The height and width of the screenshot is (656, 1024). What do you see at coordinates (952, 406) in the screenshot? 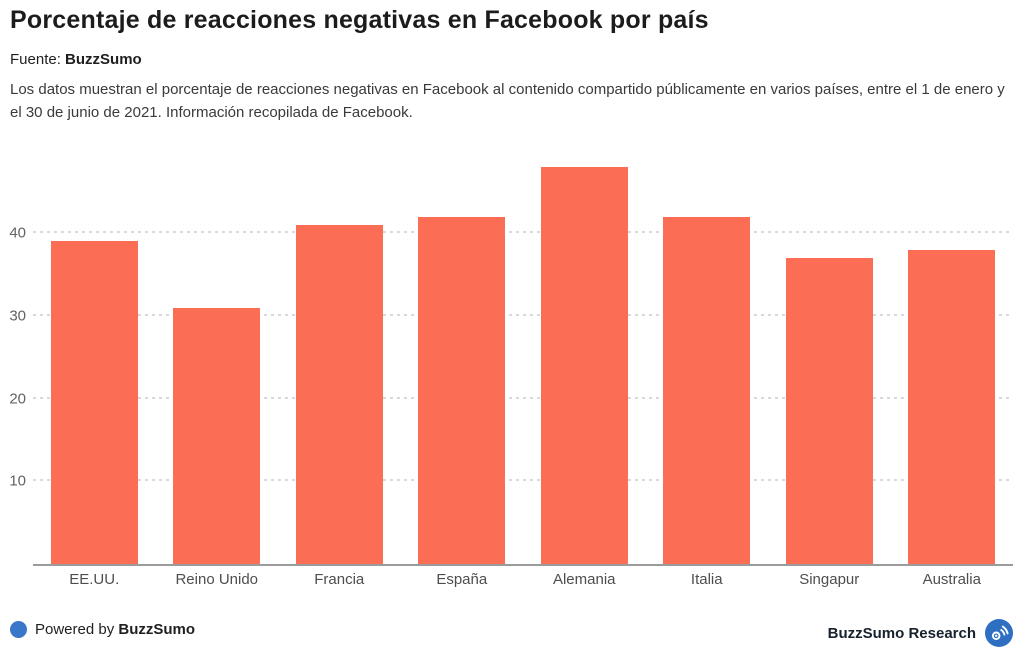
I see `bar-australia` at bounding box center [952, 406].